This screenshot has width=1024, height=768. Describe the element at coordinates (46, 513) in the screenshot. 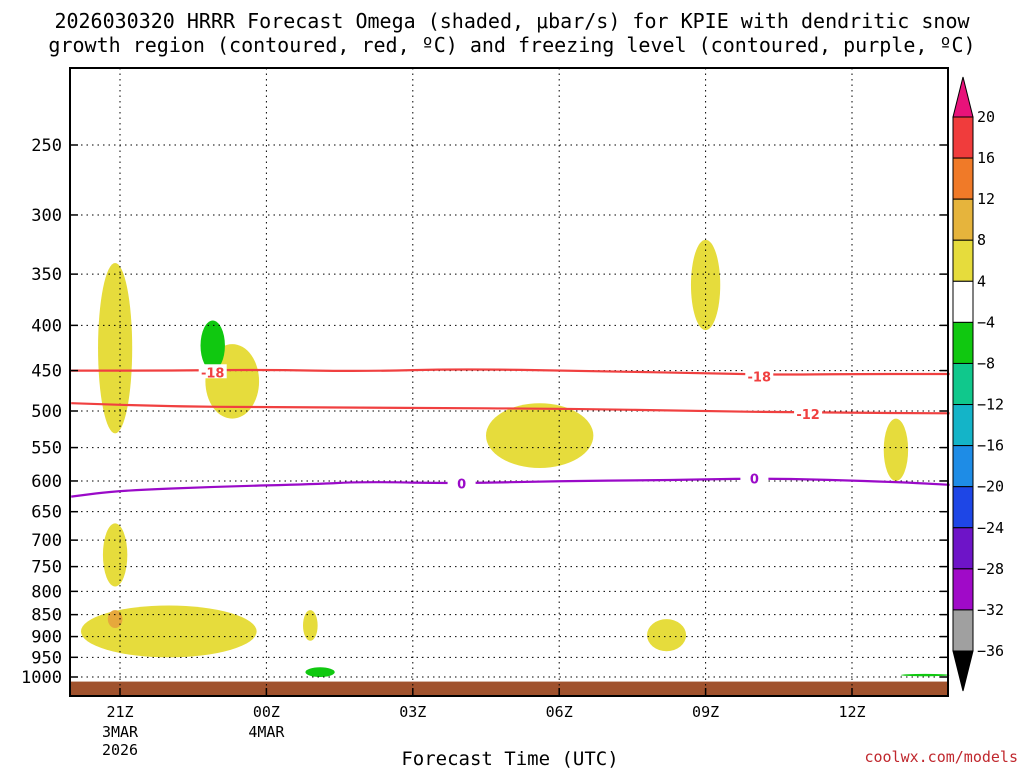

I see `y-tick-label: 650` at that location.